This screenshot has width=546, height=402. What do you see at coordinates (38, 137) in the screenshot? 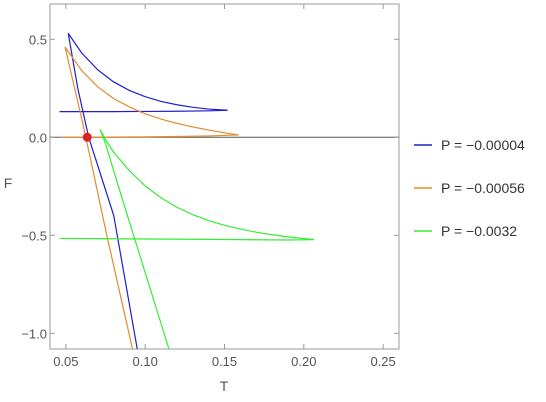
I see `y-tick-label: 0.0` at bounding box center [38, 137].